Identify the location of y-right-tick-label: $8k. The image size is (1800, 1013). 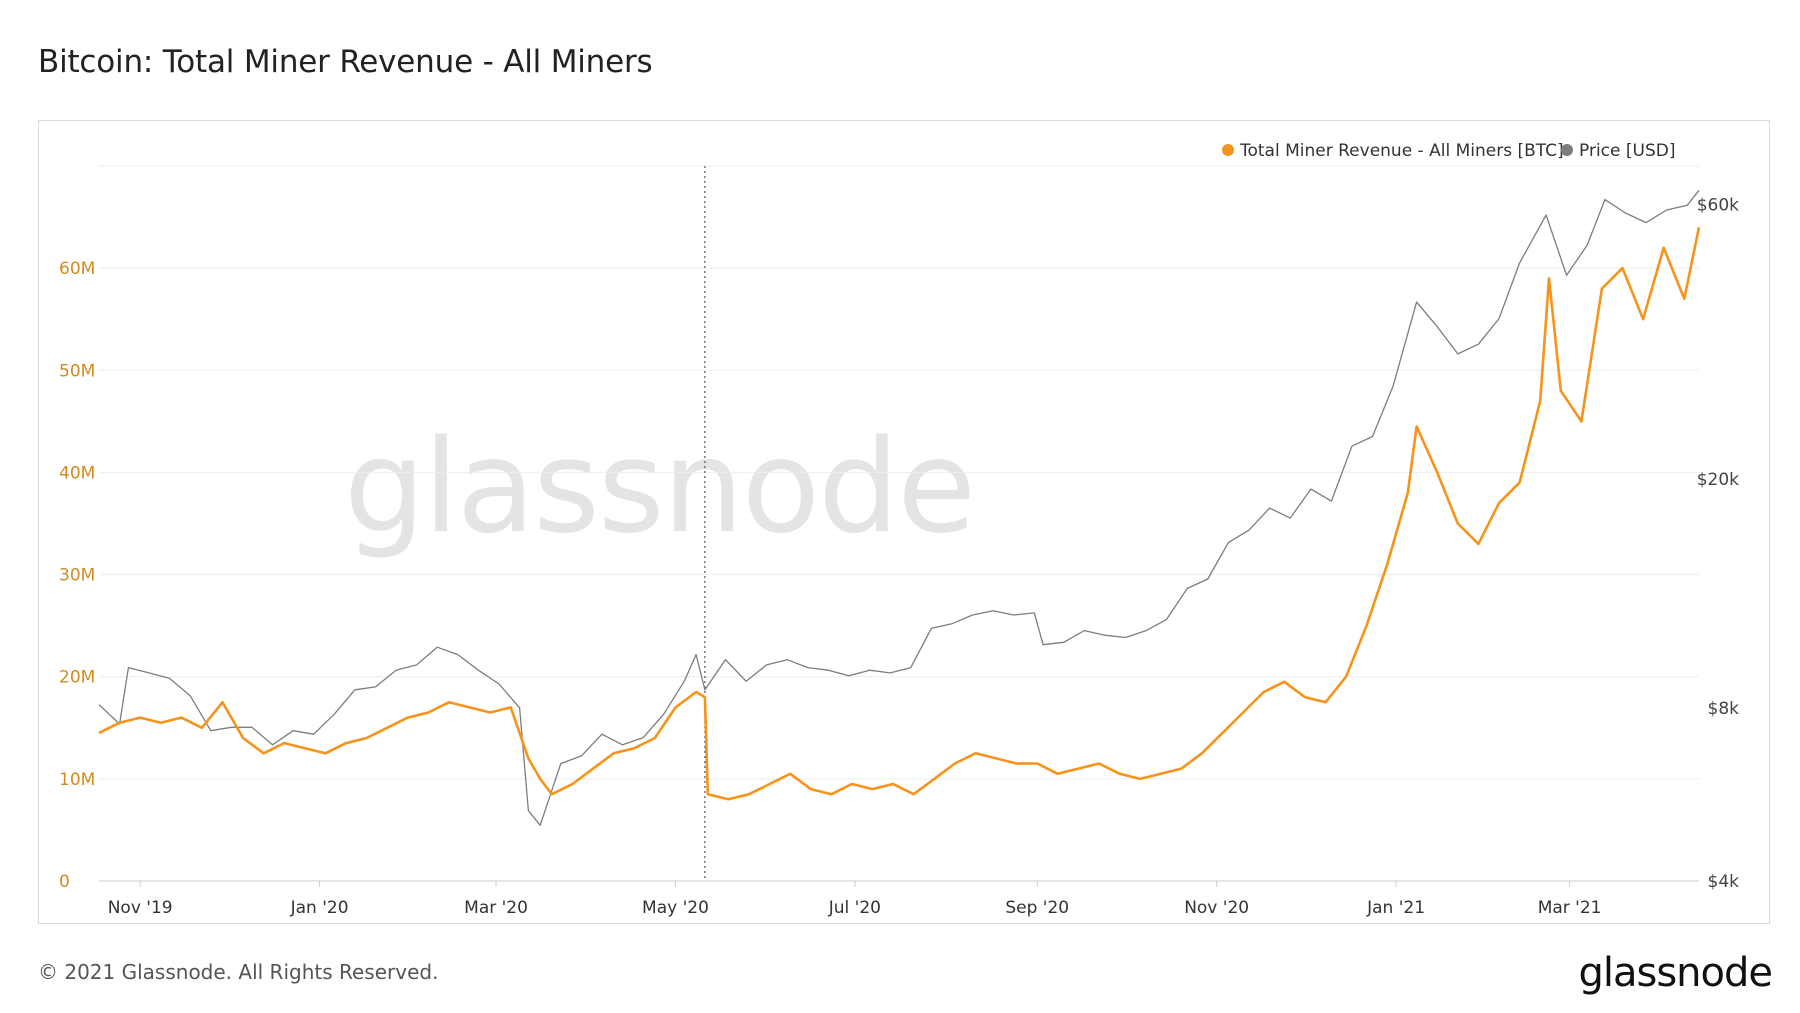
(1724, 709).